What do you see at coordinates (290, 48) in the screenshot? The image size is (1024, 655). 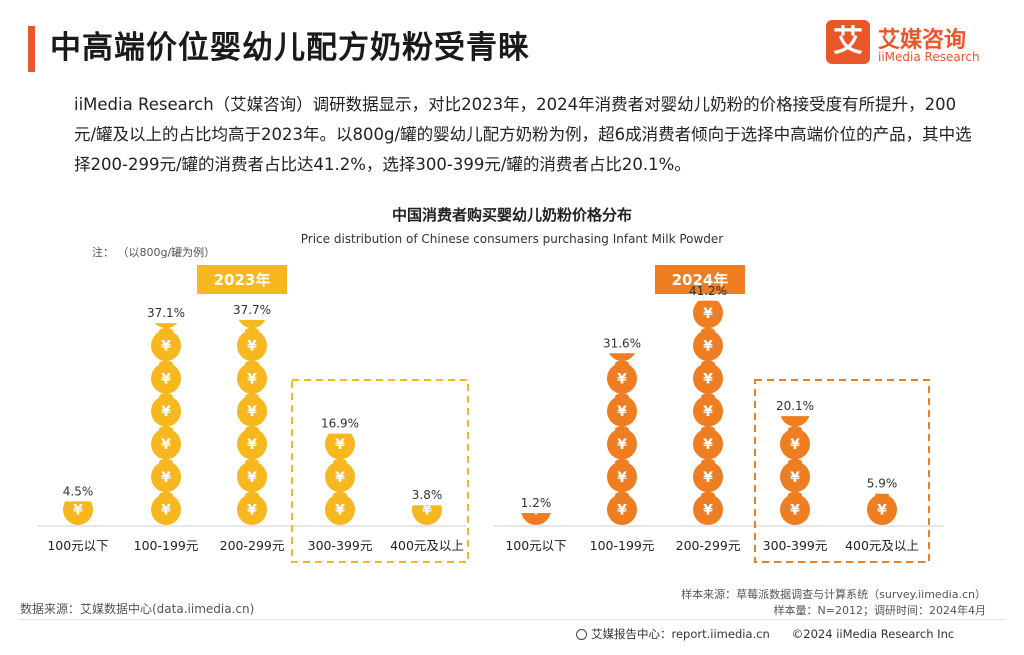 I see `page-title: 中高端价位婴幼儿配方奶粉受青睐` at bounding box center [290, 48].